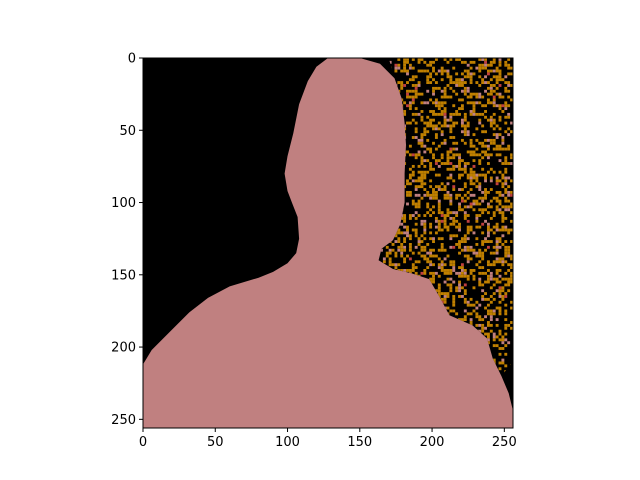  What do you see at coordinates (123, 348) in the screenshot?
I see `y-tick-label: 200` at bounding box center [123, 348].